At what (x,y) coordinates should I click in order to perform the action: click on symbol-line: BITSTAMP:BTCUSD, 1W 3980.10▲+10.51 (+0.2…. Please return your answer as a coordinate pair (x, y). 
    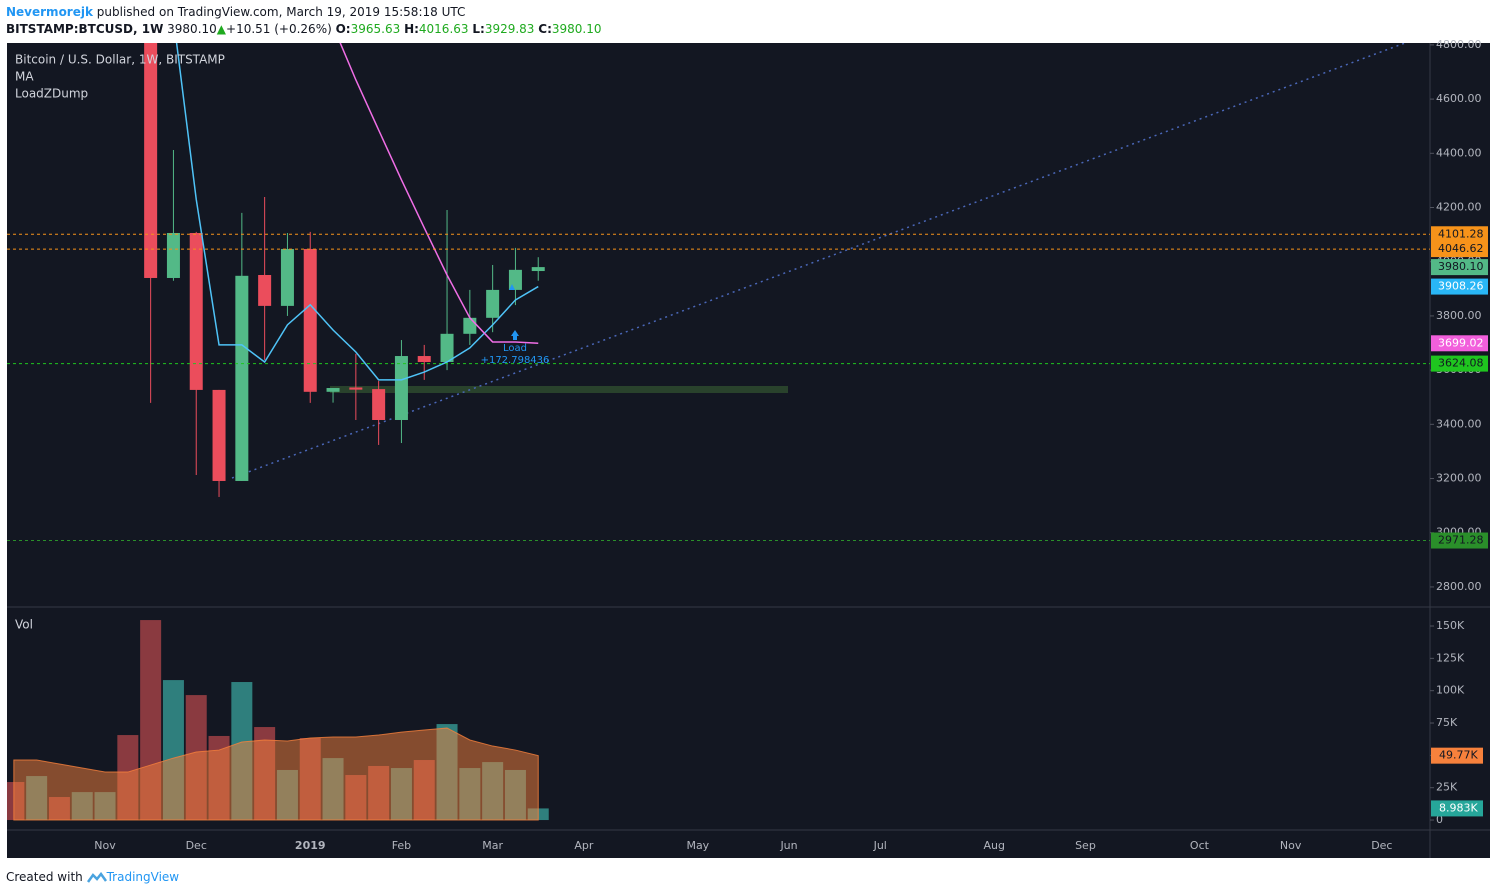
    Looking at the image, I should click on (304, 29).